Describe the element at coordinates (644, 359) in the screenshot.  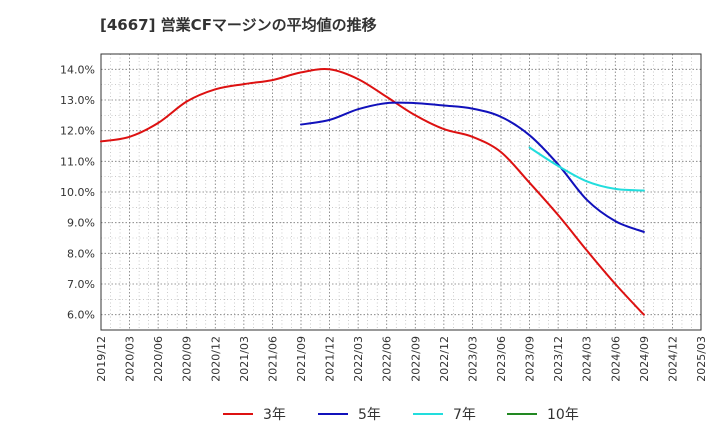
I see `x-tick-label: 2024/09` at that location.